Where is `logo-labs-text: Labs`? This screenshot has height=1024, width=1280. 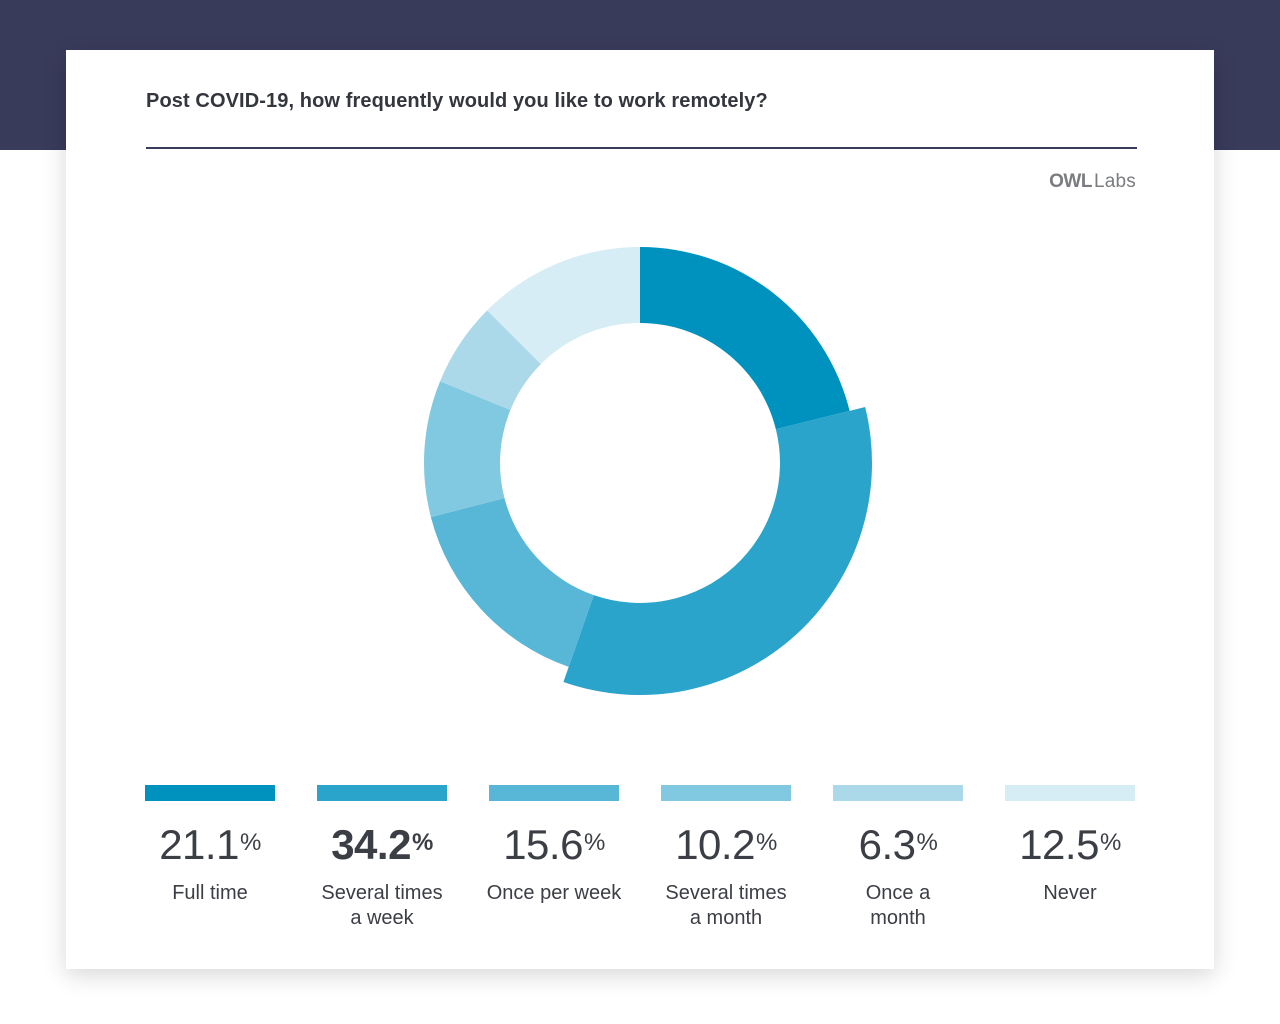
logo-labs-text: Labs is located at coordinates (1114, 181).